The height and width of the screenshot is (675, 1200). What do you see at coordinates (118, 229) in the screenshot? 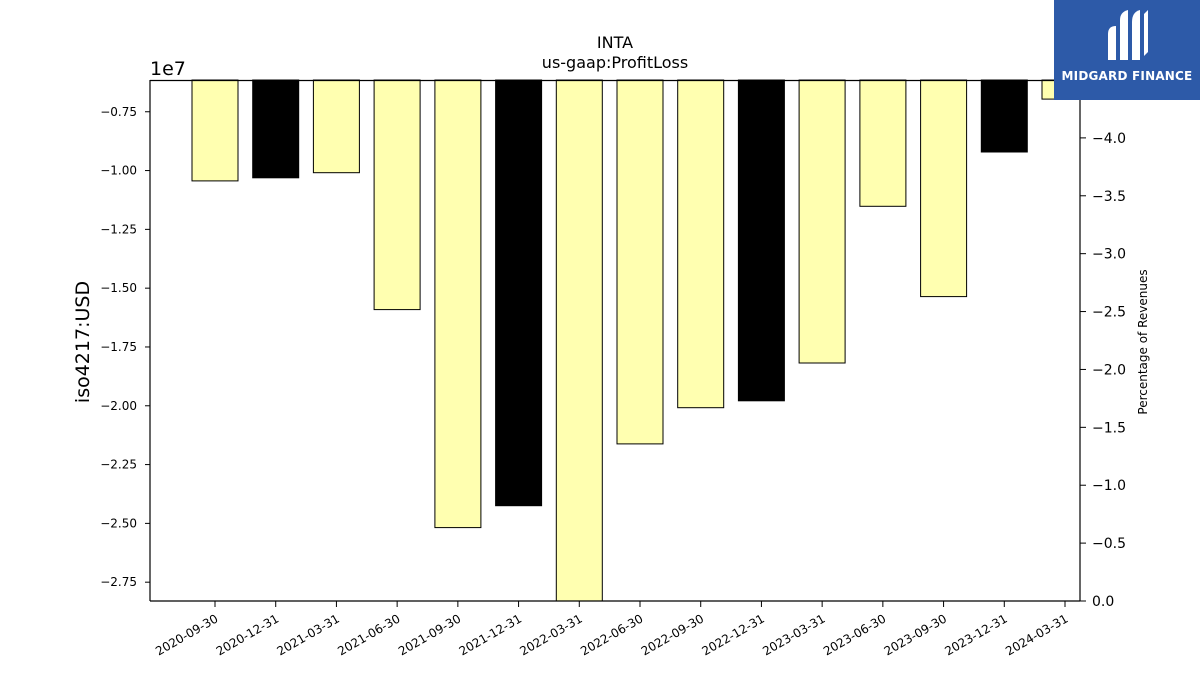
I see `y-tick-label: −1.25` at bounding box center [118, 229].